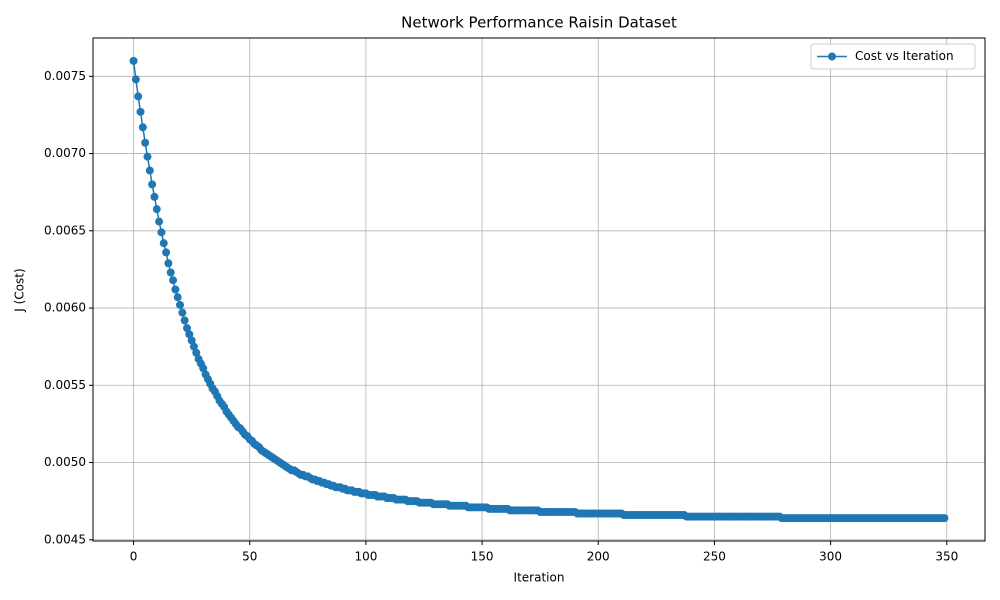  Describe the element at coordinates (249, 557) in the screenshot. I see `x-tick-label: 50` at that location.